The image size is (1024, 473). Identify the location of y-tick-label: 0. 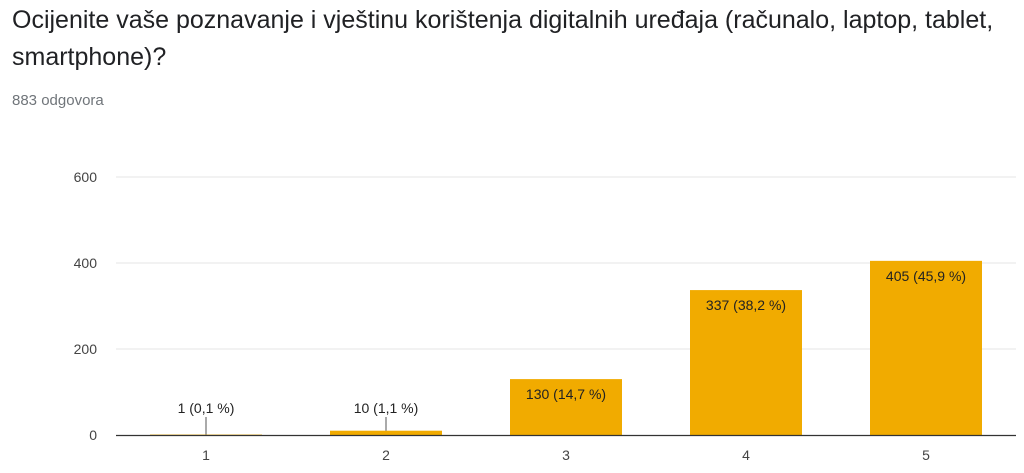
(93, 435).